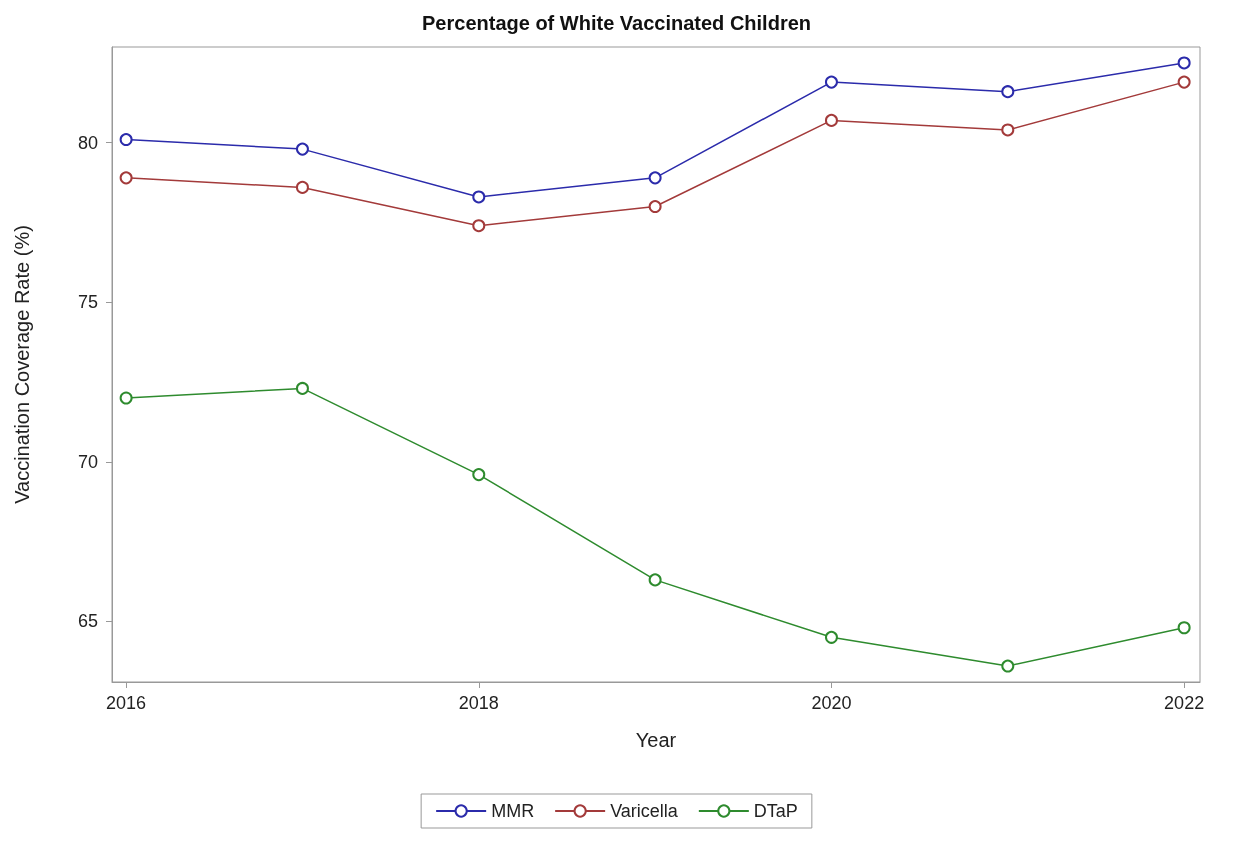  I want to click on x-axis-title: Year, so click(656, 740).